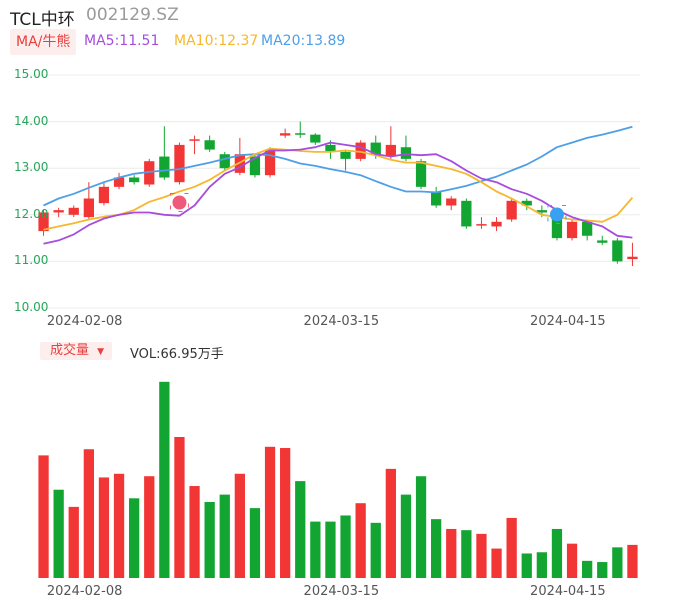 The image size is (686, 606). What do you see at coordinates (31, 260) in the screenshot?
I see `y-tick-label: 11.00` at bounding box center [31, 260].